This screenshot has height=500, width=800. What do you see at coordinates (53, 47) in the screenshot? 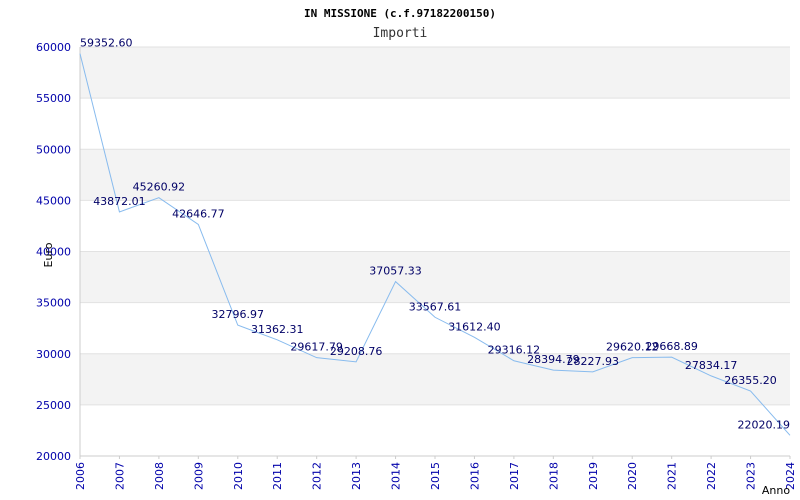
I see `y-tick-label: 60000` at bounding box center [53, 47].